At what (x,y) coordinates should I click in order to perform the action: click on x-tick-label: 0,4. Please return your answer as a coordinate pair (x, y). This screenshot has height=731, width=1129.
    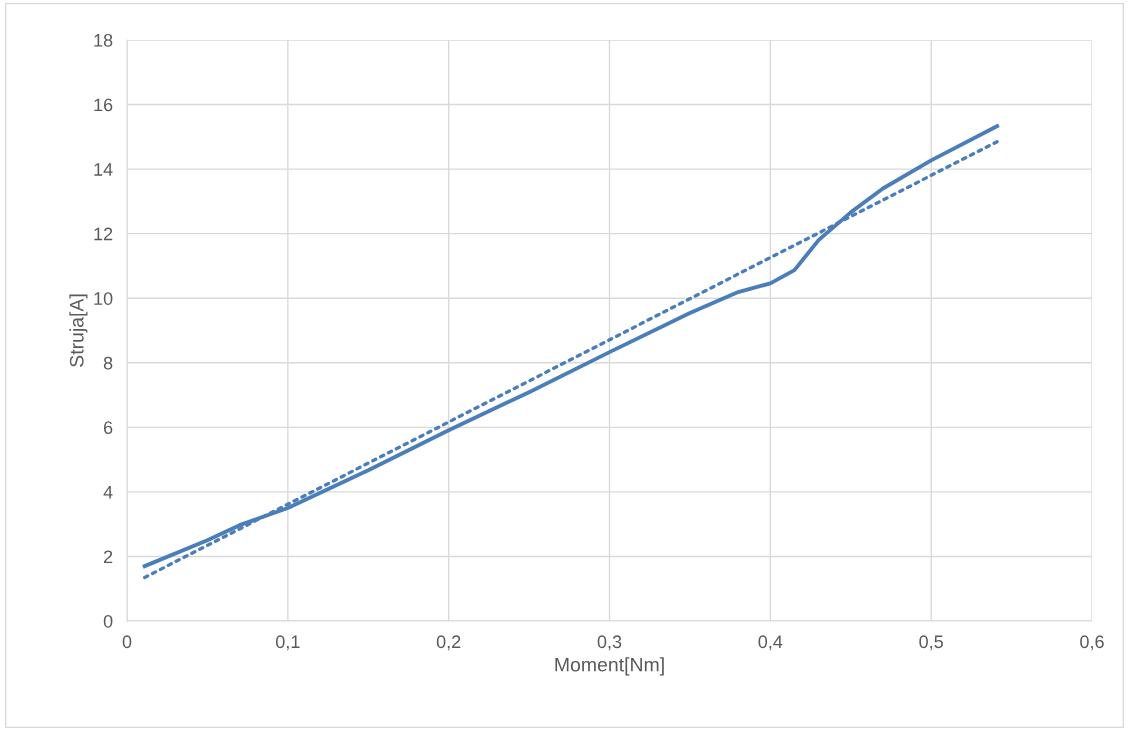
    Looking at the image, I should click on (770, 643).